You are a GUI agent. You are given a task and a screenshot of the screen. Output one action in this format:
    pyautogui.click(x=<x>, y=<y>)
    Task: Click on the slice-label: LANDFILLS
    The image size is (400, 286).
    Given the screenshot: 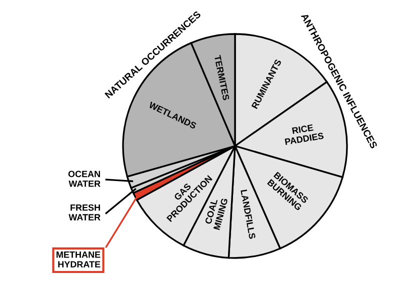 What is the action you would take?
    pyautogui.click(x=248, y=215)
    